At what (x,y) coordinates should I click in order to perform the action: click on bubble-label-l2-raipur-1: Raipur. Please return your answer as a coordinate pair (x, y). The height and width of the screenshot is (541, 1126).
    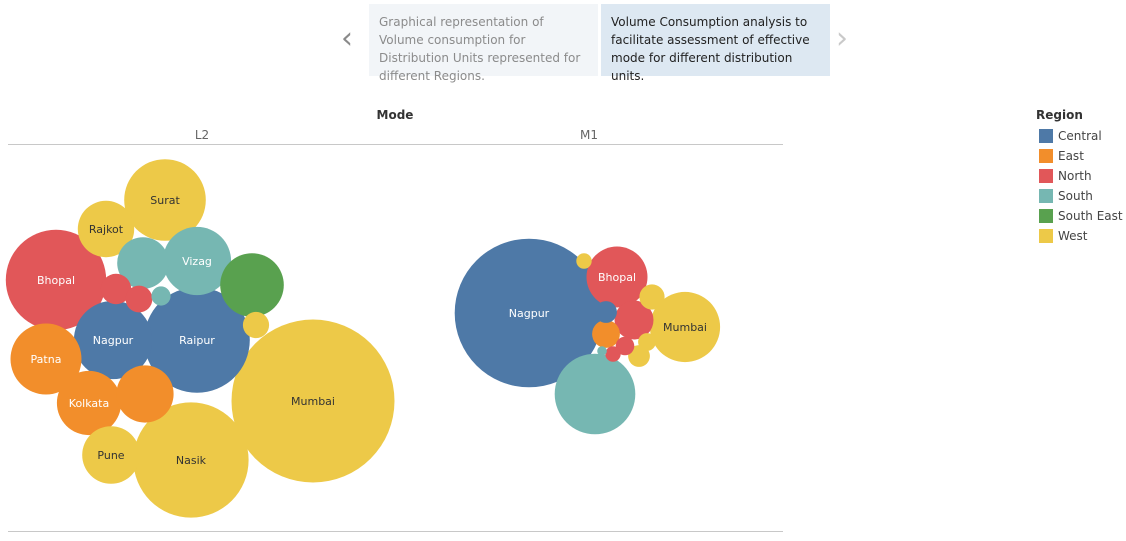
    Looking at the image, I should click on (197, 340).